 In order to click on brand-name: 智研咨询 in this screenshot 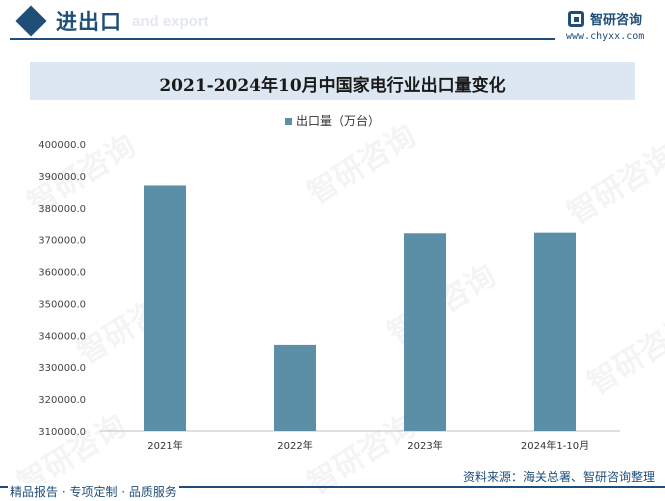, I will do `click(616, 20)`.